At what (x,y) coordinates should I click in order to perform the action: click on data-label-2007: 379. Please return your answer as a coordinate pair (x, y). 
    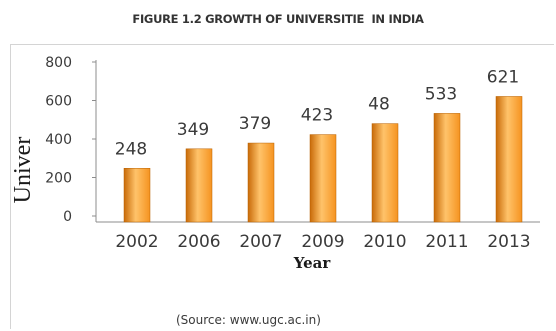
    Looking at the image, I should click on (255, 124).